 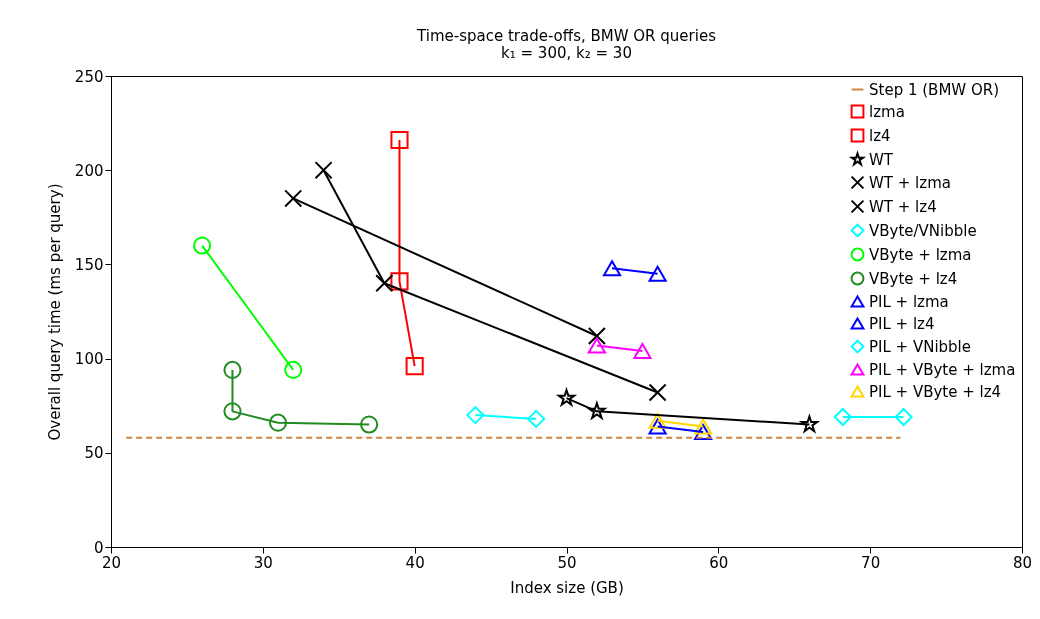 I want to click on y-tick-label: 250, so click(x=89, y=76).